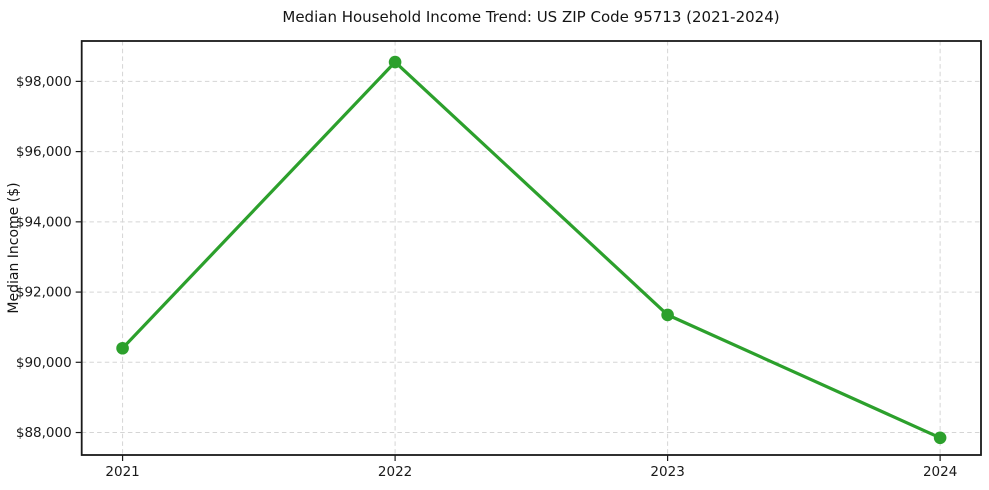  Describe the element at coordinates (44, 222) in the screenshot. I see `y-tick-label: $94,000` at that location.